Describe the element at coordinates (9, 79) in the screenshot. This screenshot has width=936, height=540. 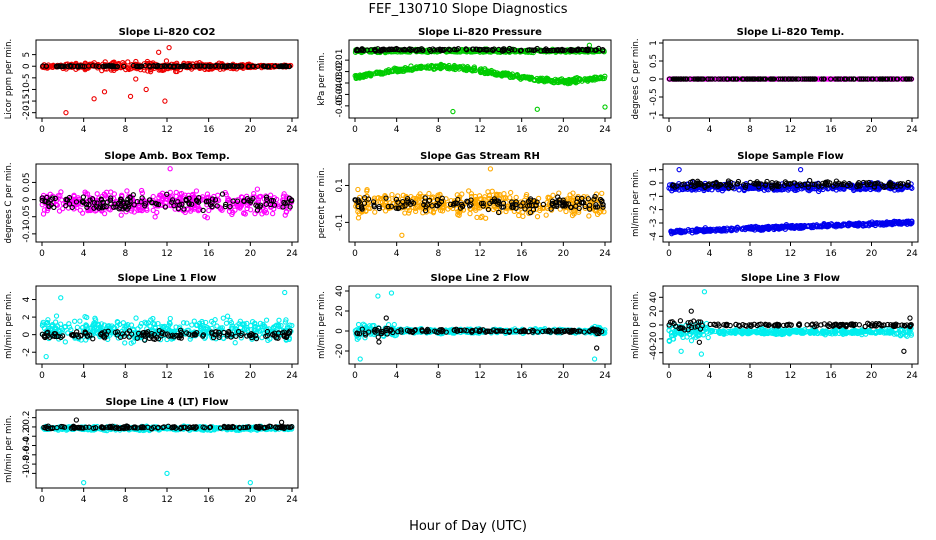
I see `y-axis-label: Licor ppm per min.` at that location.